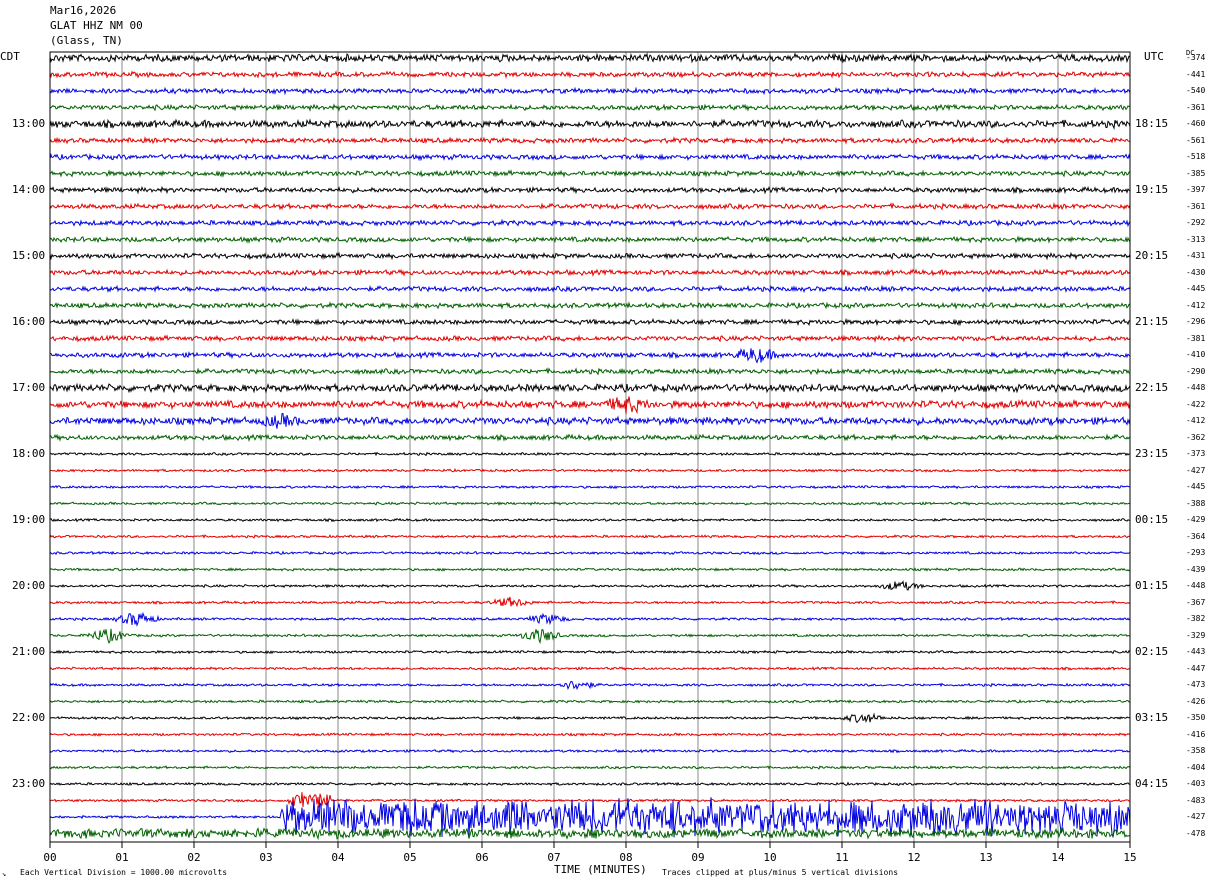 Image resolution: width=1210 pixels, height=886 pixels. I want to click on dc-offset-label: -518, so click(1196, 156).